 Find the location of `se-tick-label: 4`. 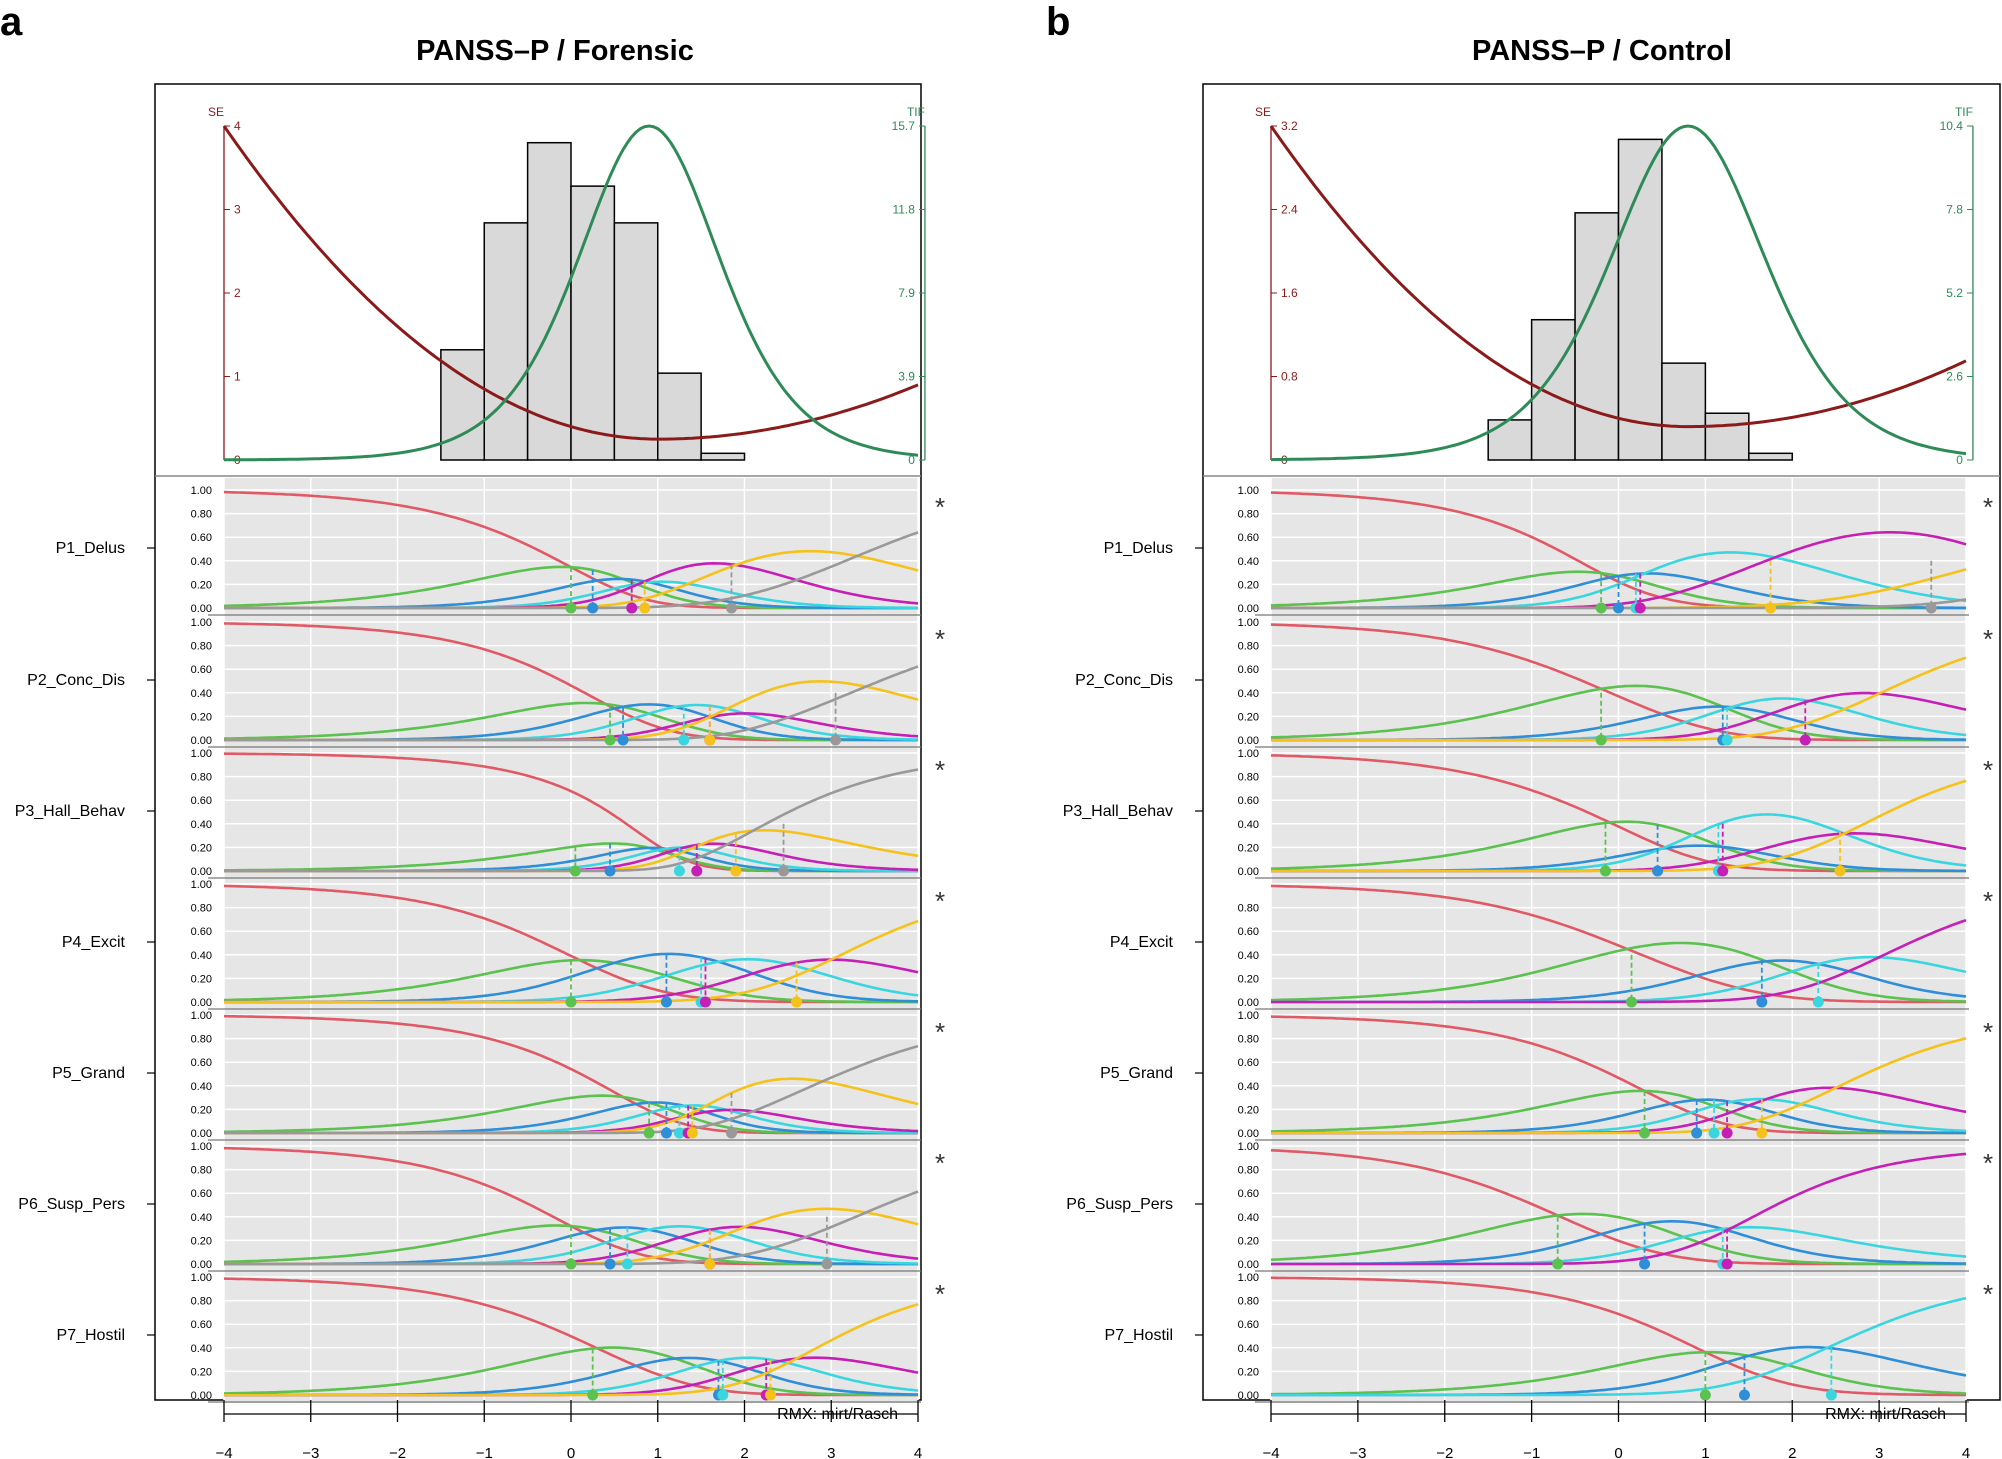

se-tick-label: 4 is located at coordinates (237, 126).